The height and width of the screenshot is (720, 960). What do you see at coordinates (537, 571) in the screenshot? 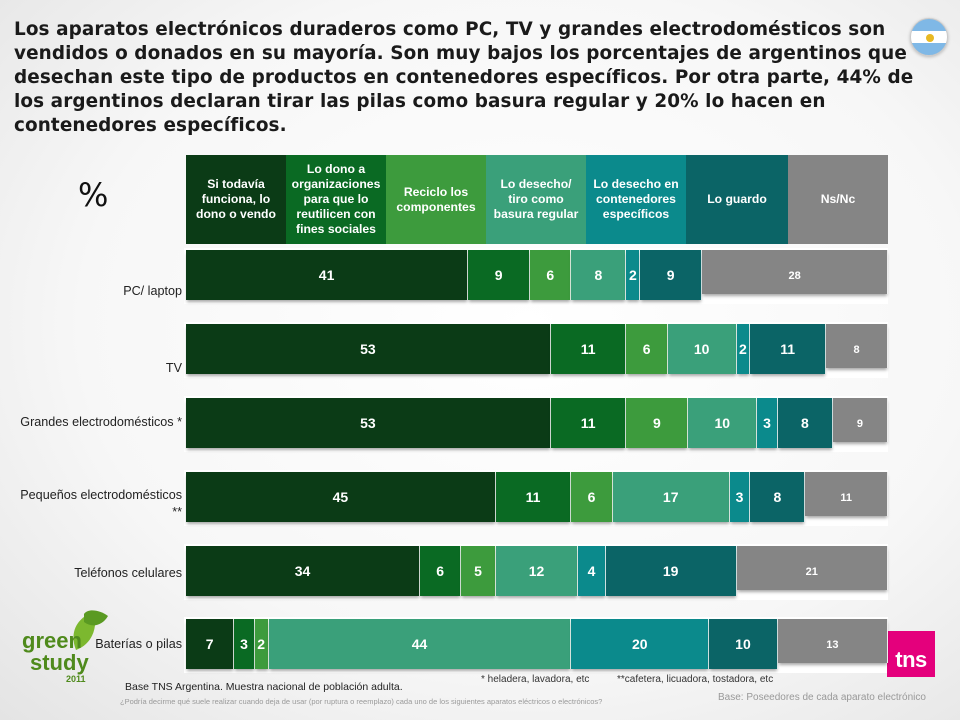
I see `bar-segment: 12` at bounding box center [537, 571].